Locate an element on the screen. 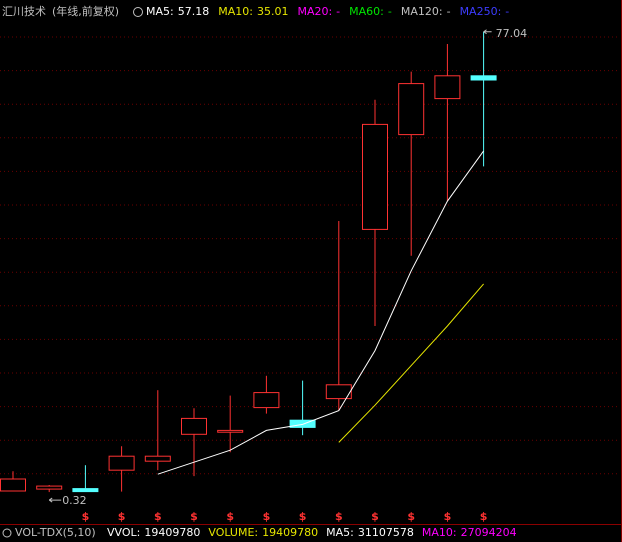 This screenshot has height=542, width=622. legend-label: MA250: is located at coordinates (481, 11).